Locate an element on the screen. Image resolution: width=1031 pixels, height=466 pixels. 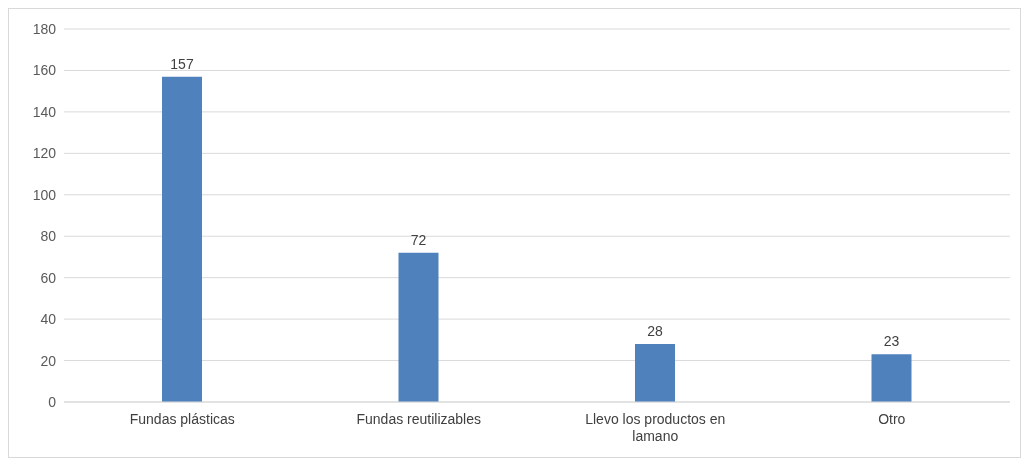
data-label: 23 is located at coordinates (891, 341).